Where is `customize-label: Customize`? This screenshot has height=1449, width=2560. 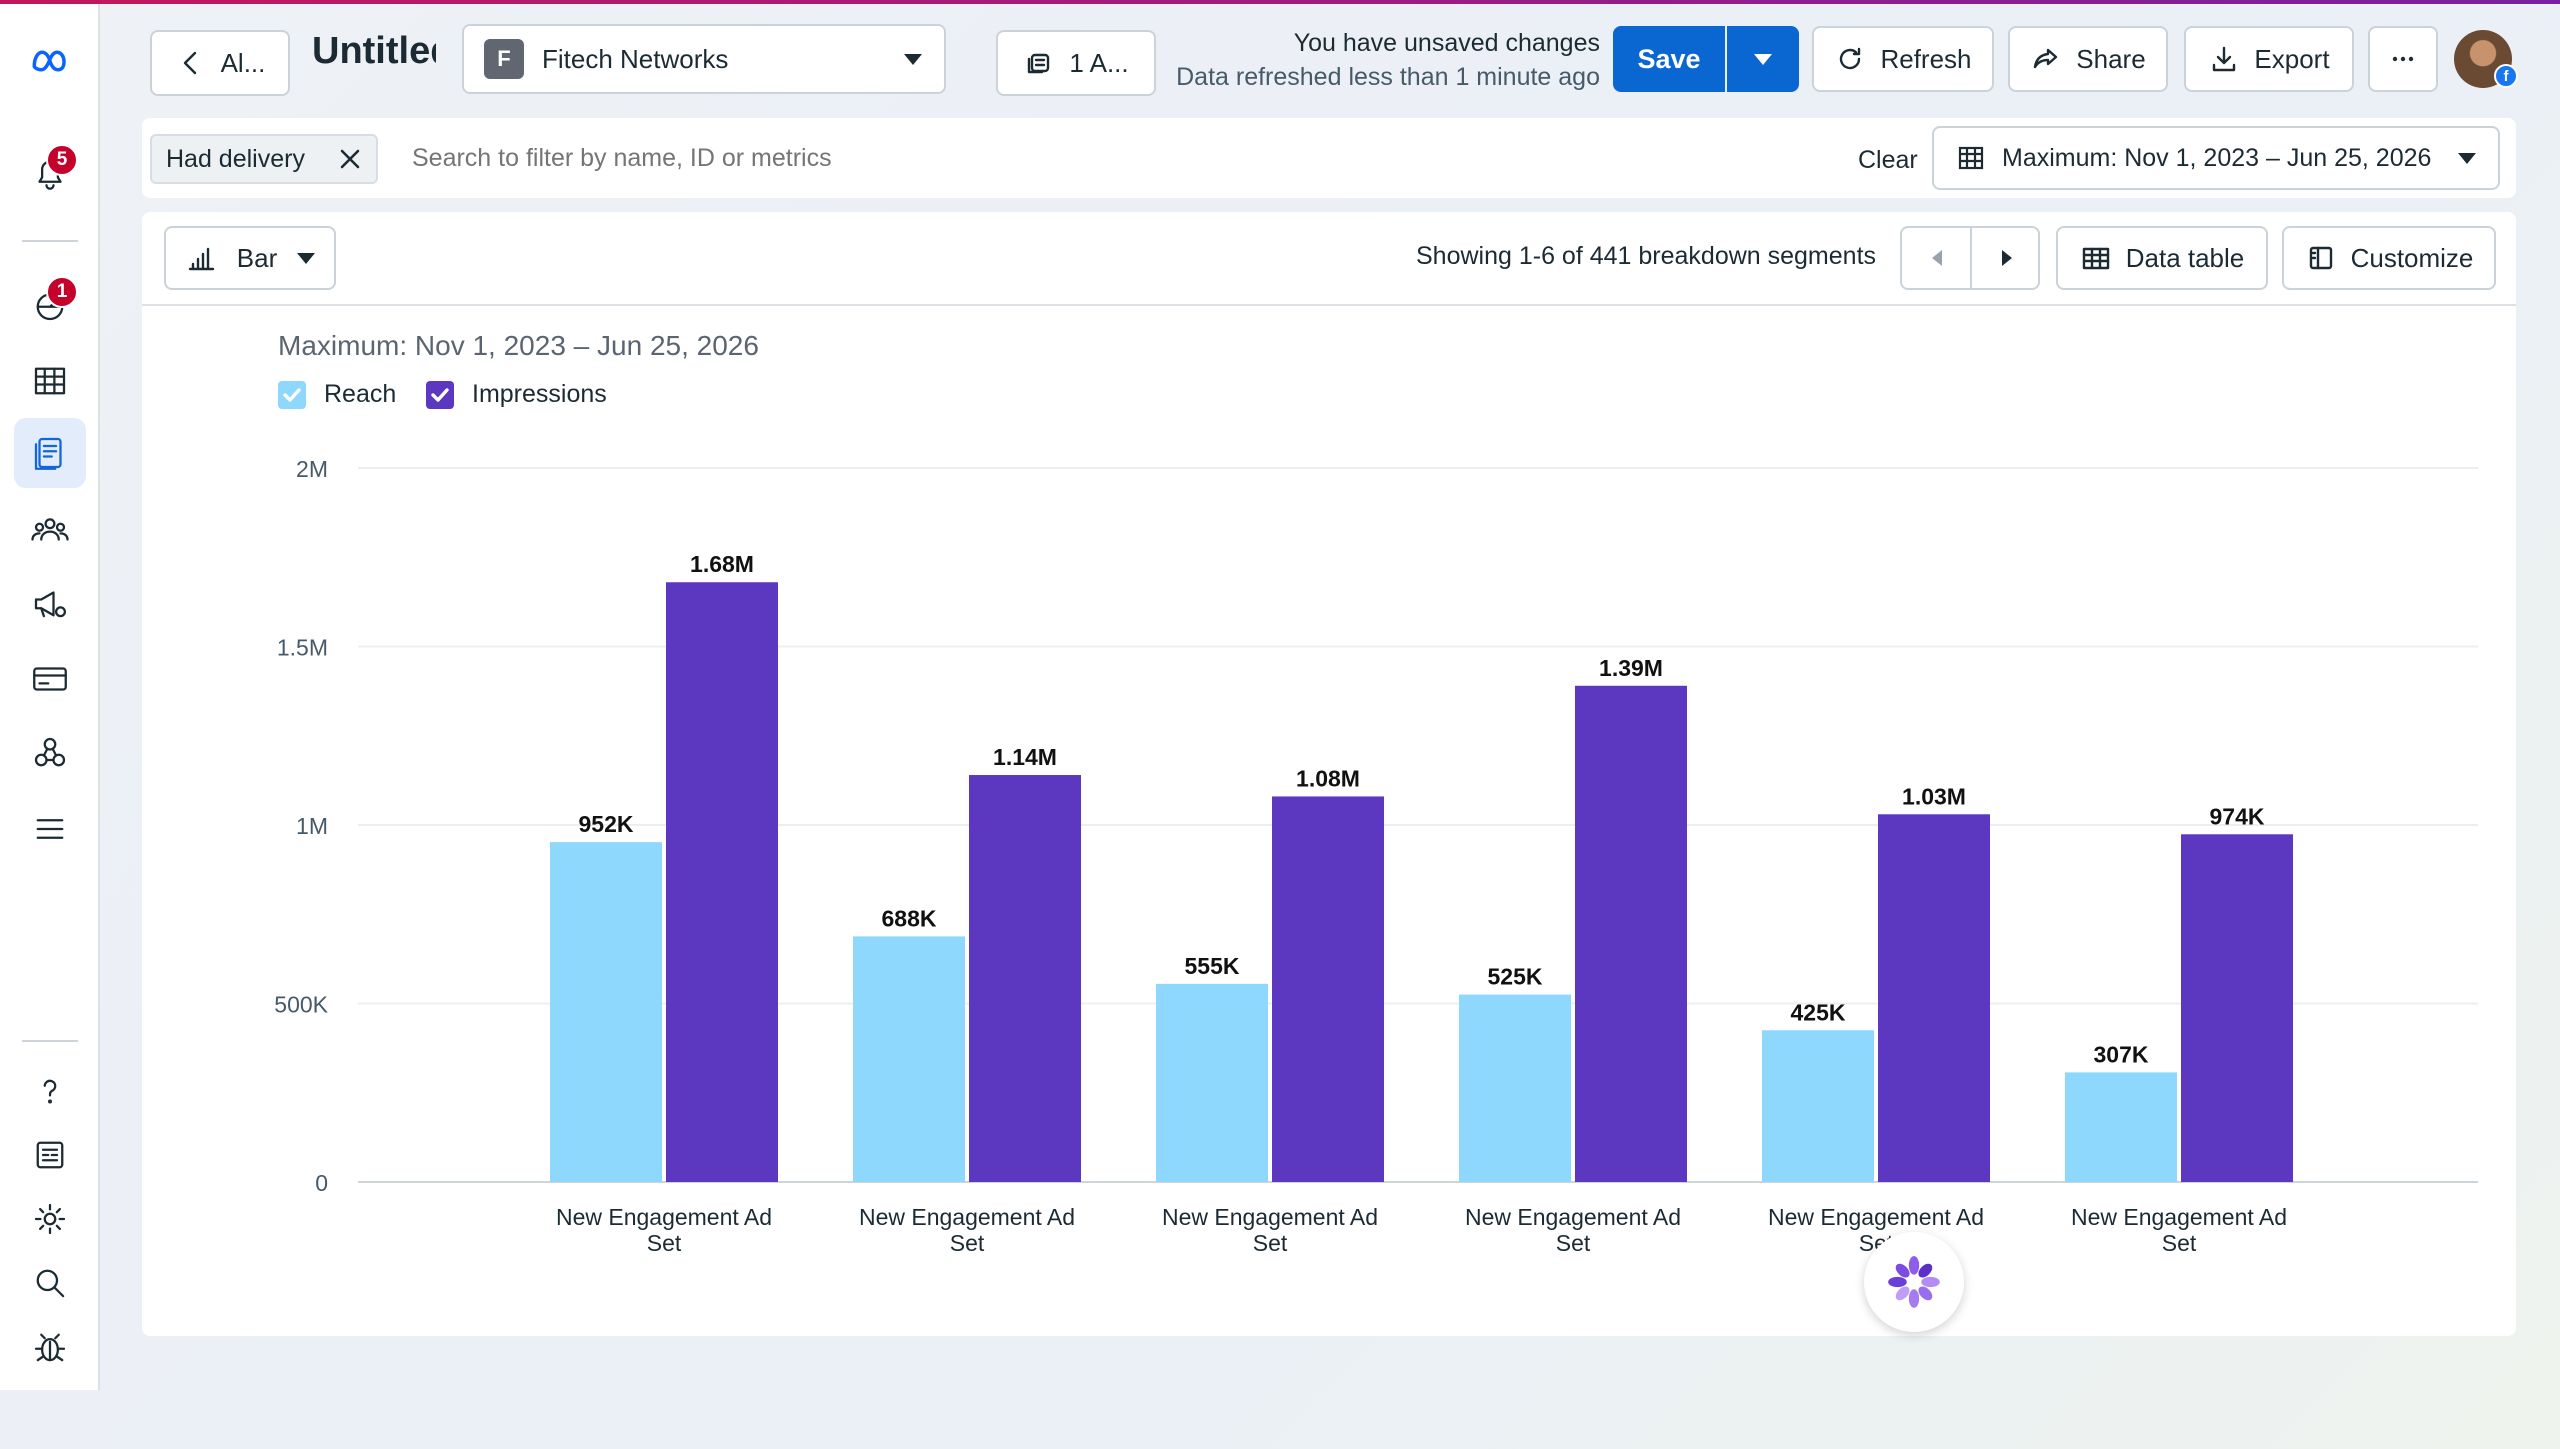
customize-label: Customize is located at coordinates (2412, 257).